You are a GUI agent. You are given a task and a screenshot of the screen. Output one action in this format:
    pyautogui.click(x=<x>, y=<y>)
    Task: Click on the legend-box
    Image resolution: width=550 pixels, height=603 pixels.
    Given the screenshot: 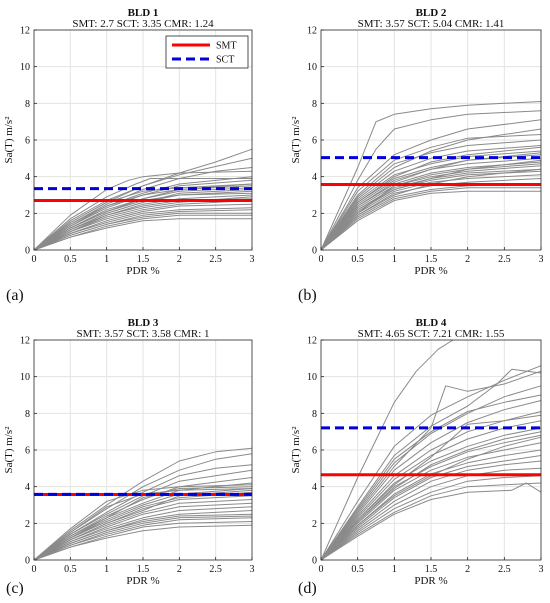 What is the action you would take?
    pyautogui.click(x=207, y=52)
    